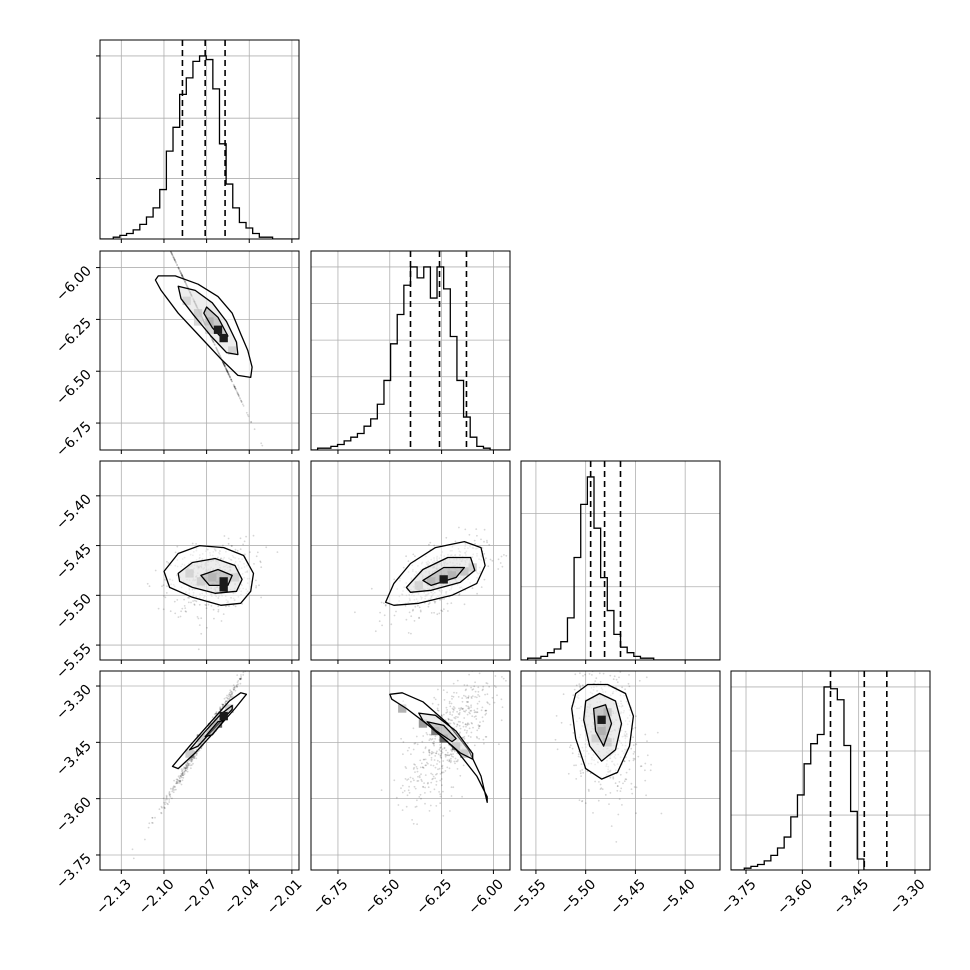 The width and height of the screenshot is (970, 970). Describe the element at coordinates (200, 897) in the screenshot. I see `x-tick-label: −2.07` at that location.